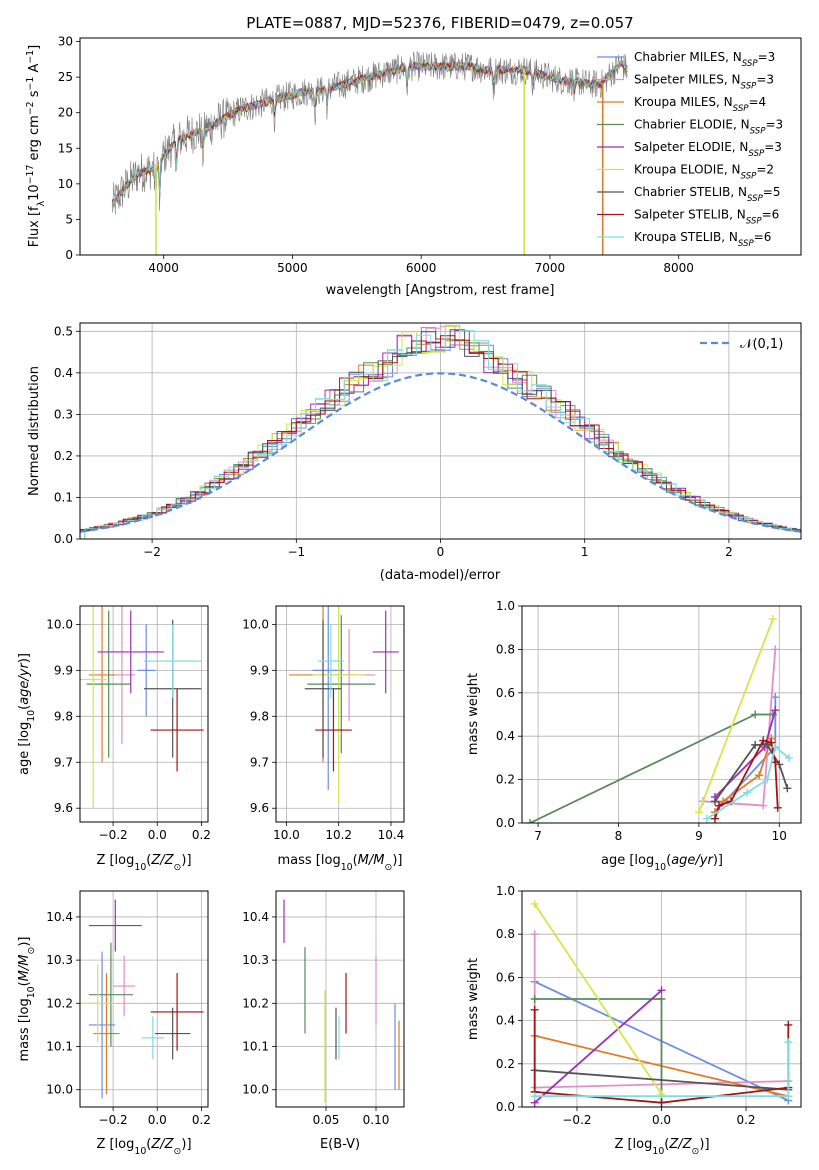 Image resolution: width=819 pixels, height=1170 pixels. I want to click on y-tick-label: 9.8, so click(259, 716).